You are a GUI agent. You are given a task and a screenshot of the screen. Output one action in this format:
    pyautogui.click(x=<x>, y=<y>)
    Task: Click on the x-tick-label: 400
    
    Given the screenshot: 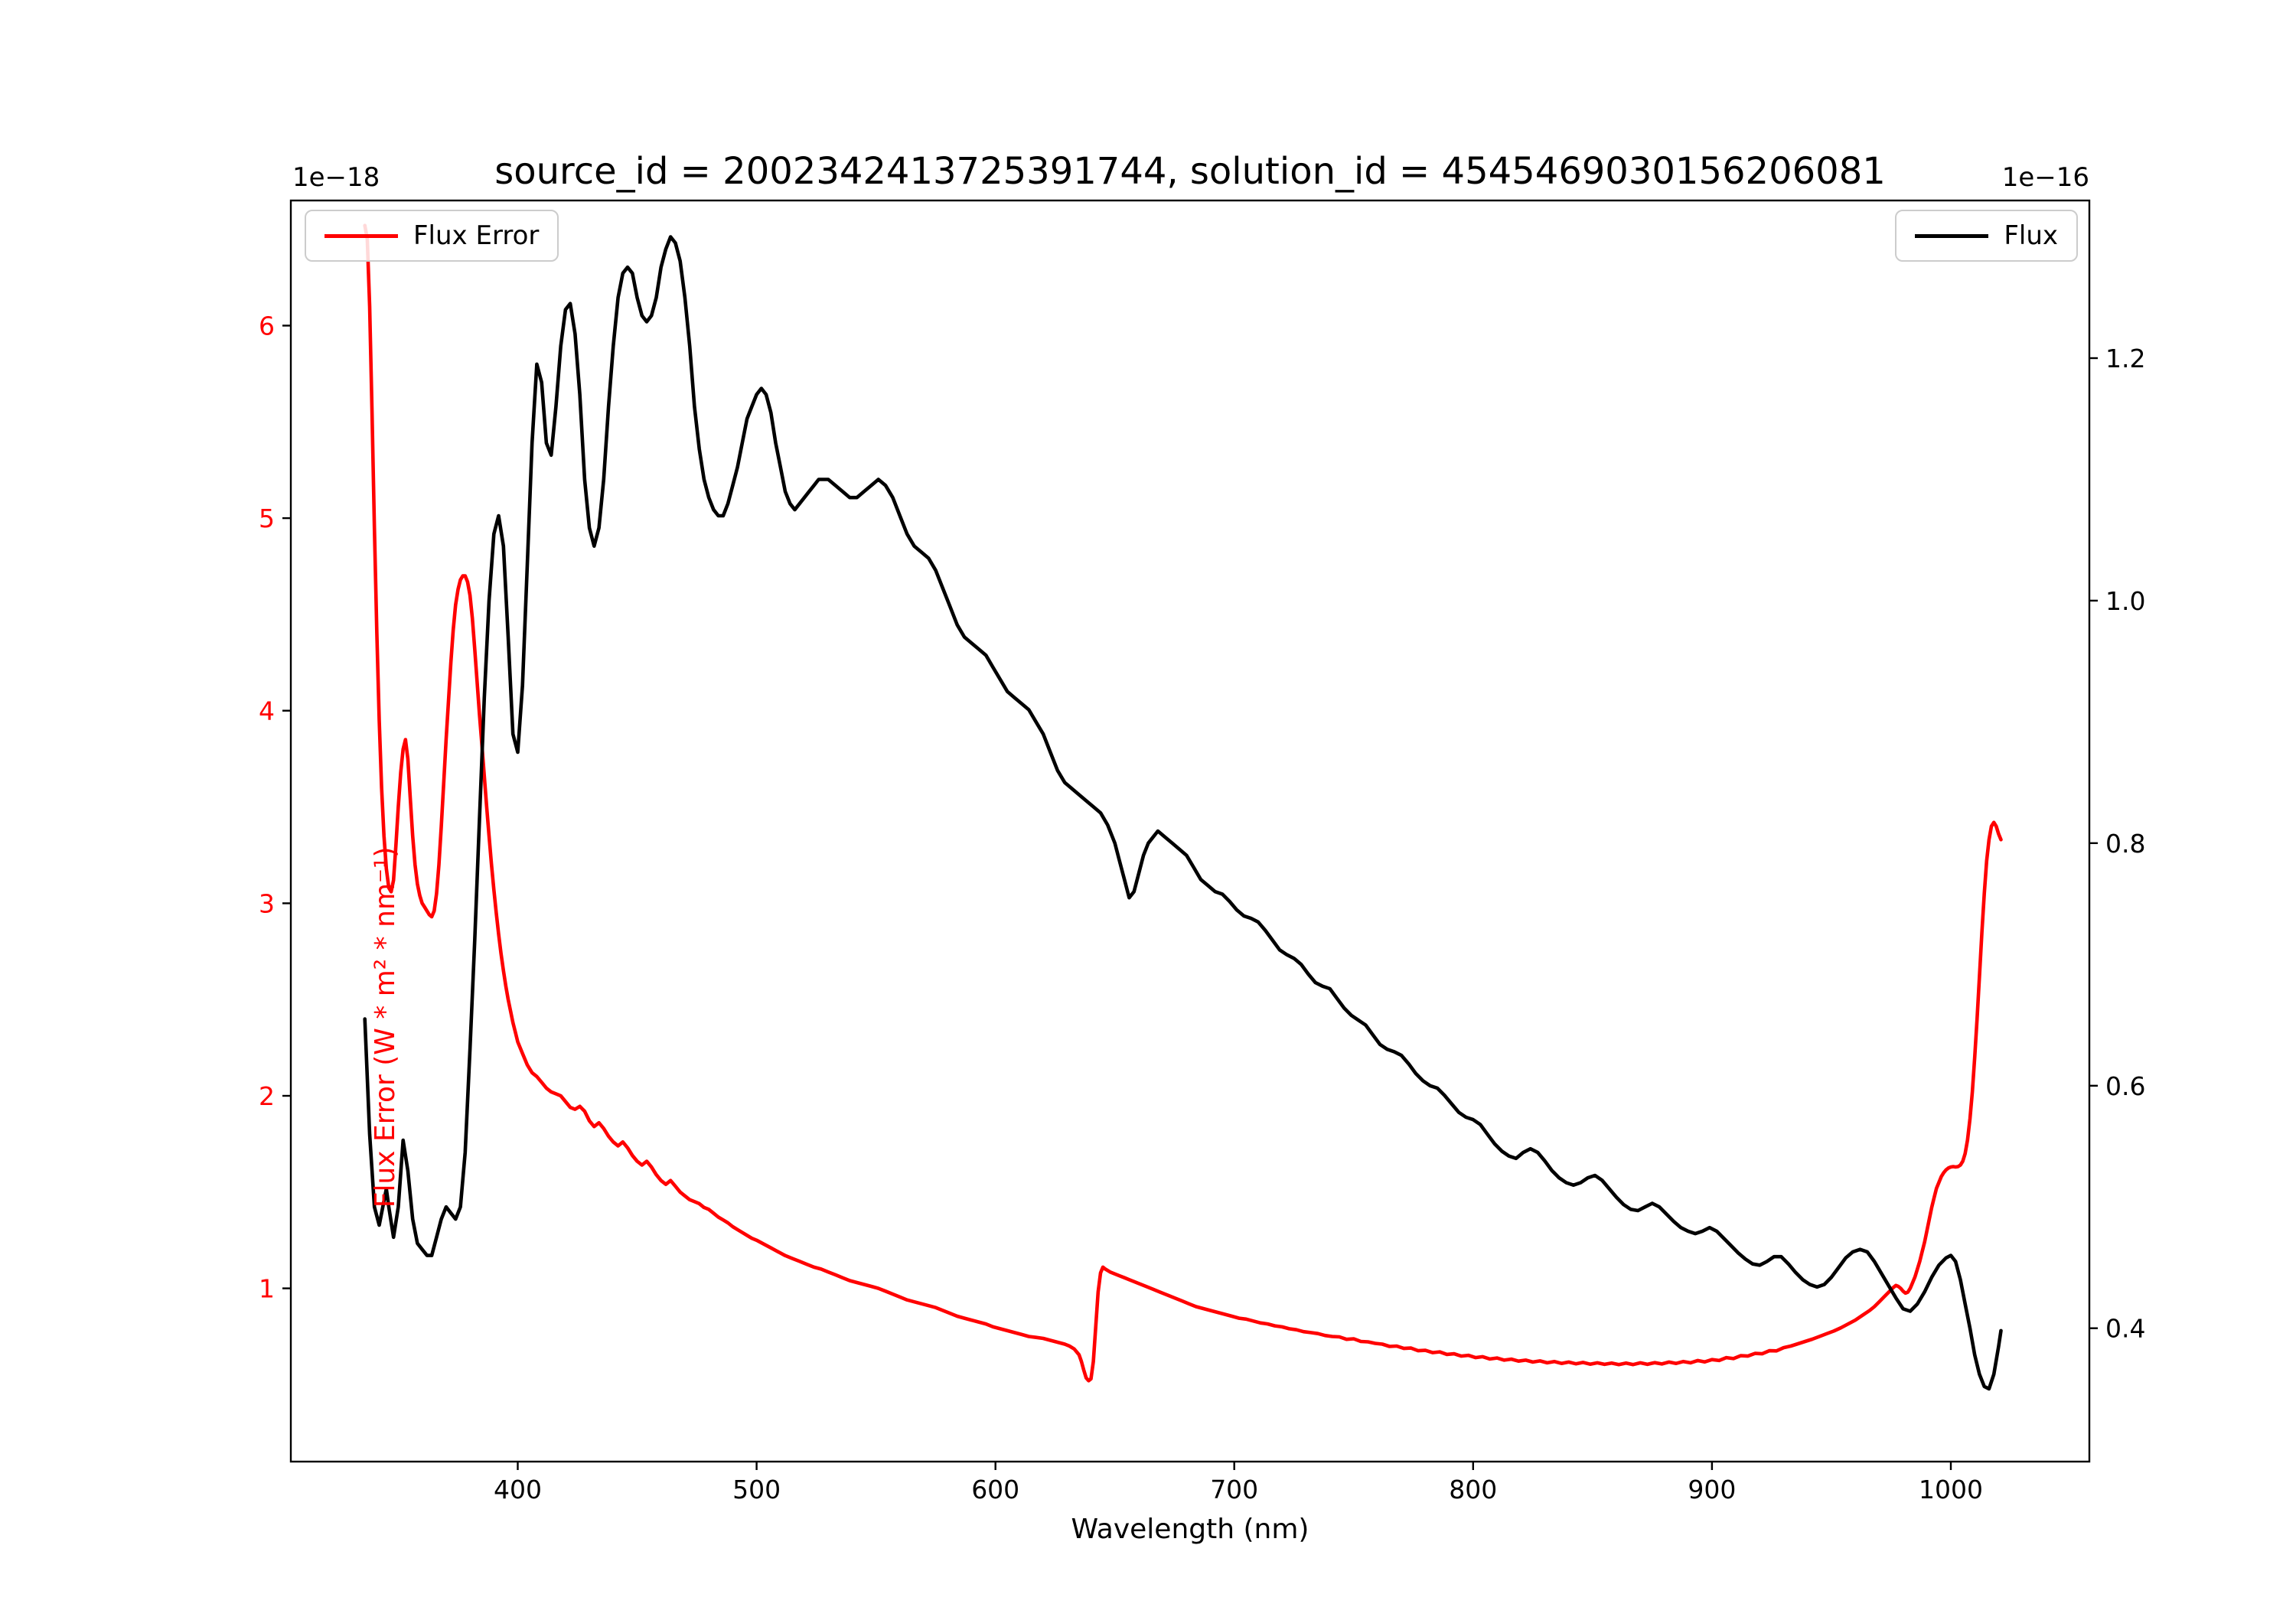 What is the action you would take?
    pyautogui.click(x=518, y=1489)
    